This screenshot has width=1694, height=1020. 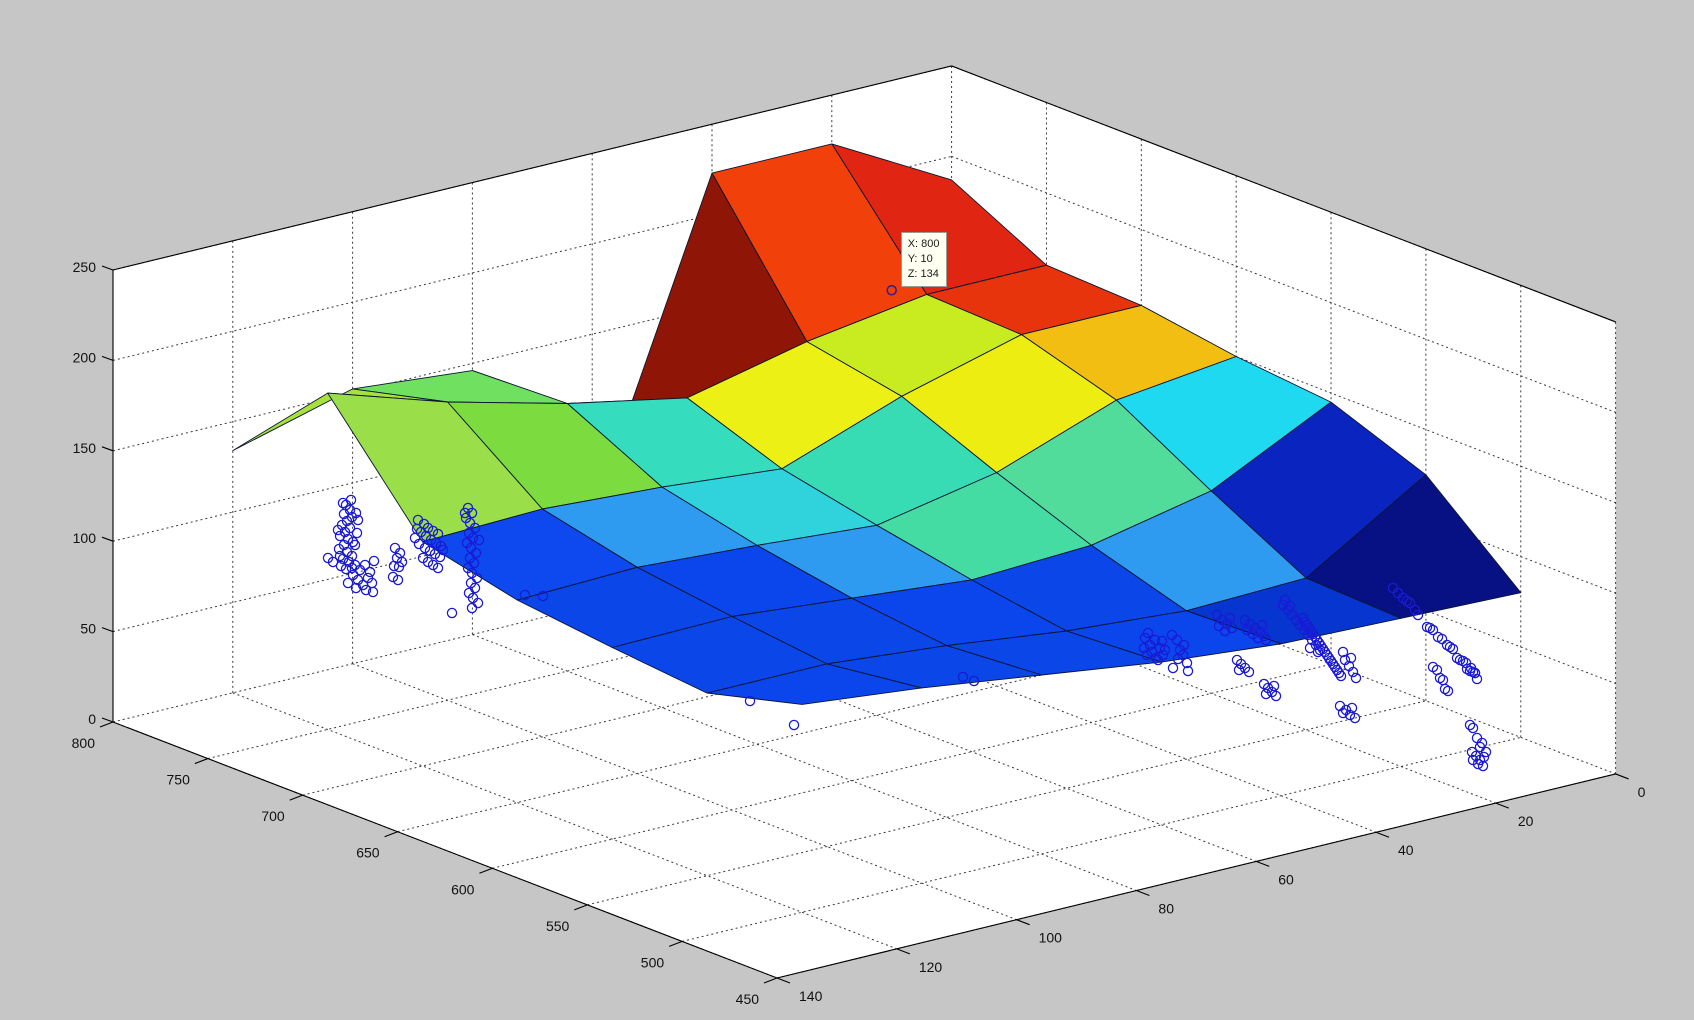 I want to click on datatip-tooltip: X: 800 Y: 10 Z: 134, so click(x=923, y=259).